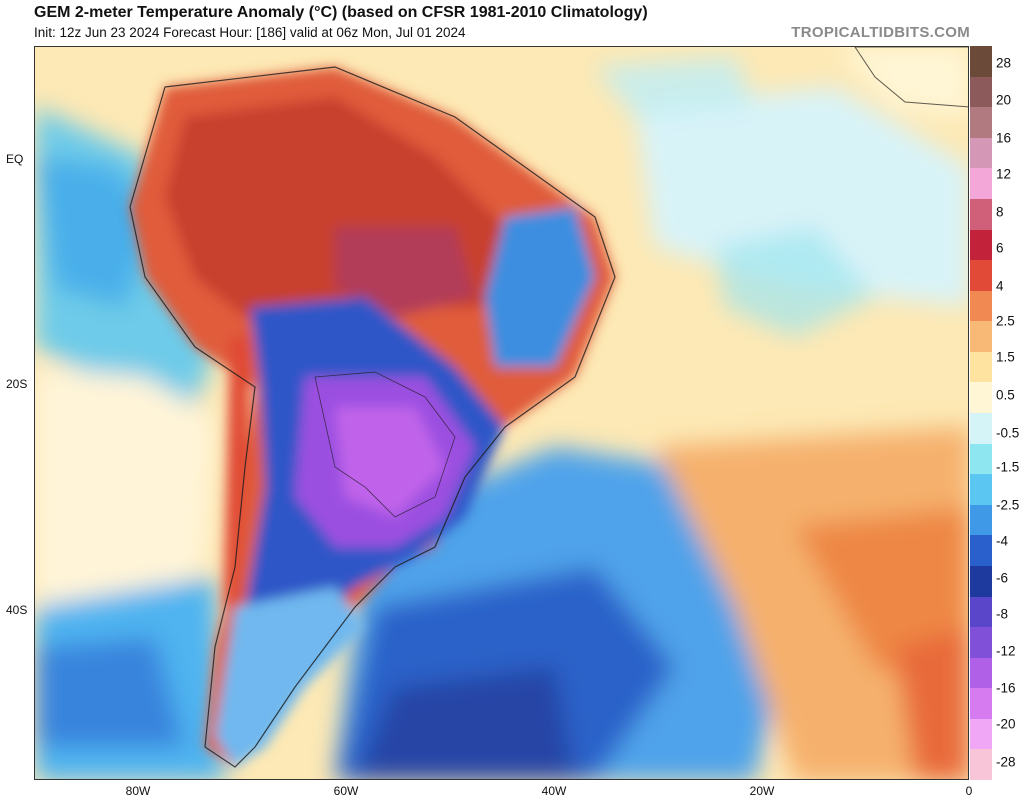 This screenshot has height=800, width=1024. I want to click on colorbar-tick-label: 8, so click(1000, 212).